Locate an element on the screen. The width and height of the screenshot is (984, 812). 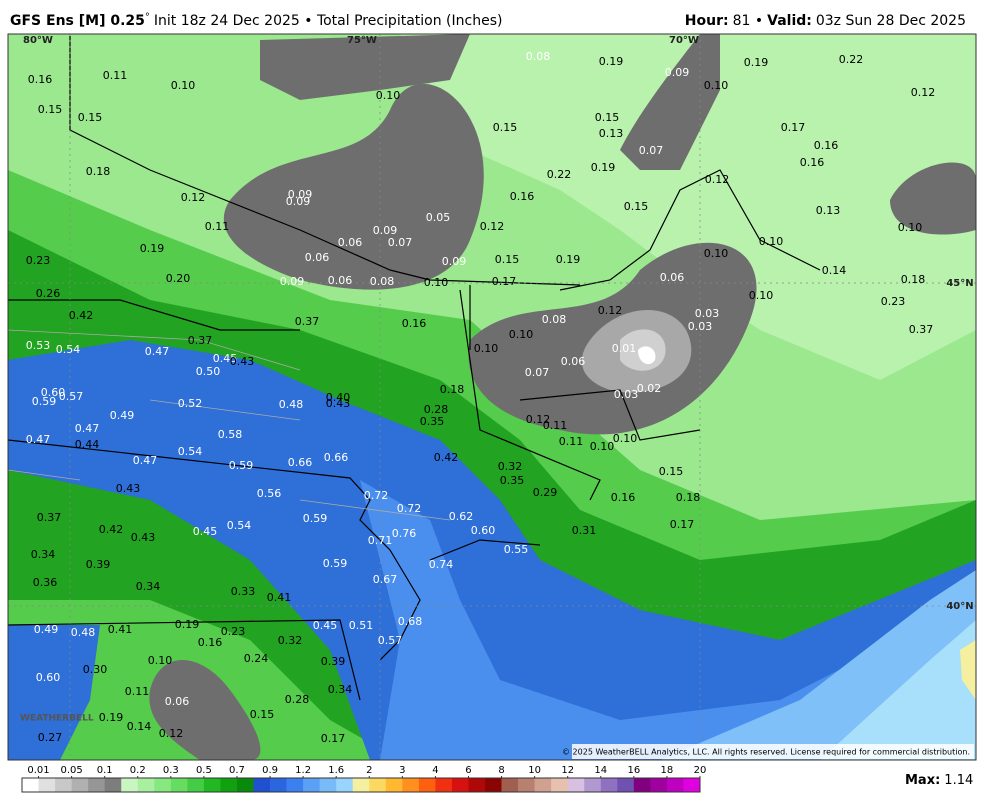
grid-label: 70°W is located at coordinates (684, 40).